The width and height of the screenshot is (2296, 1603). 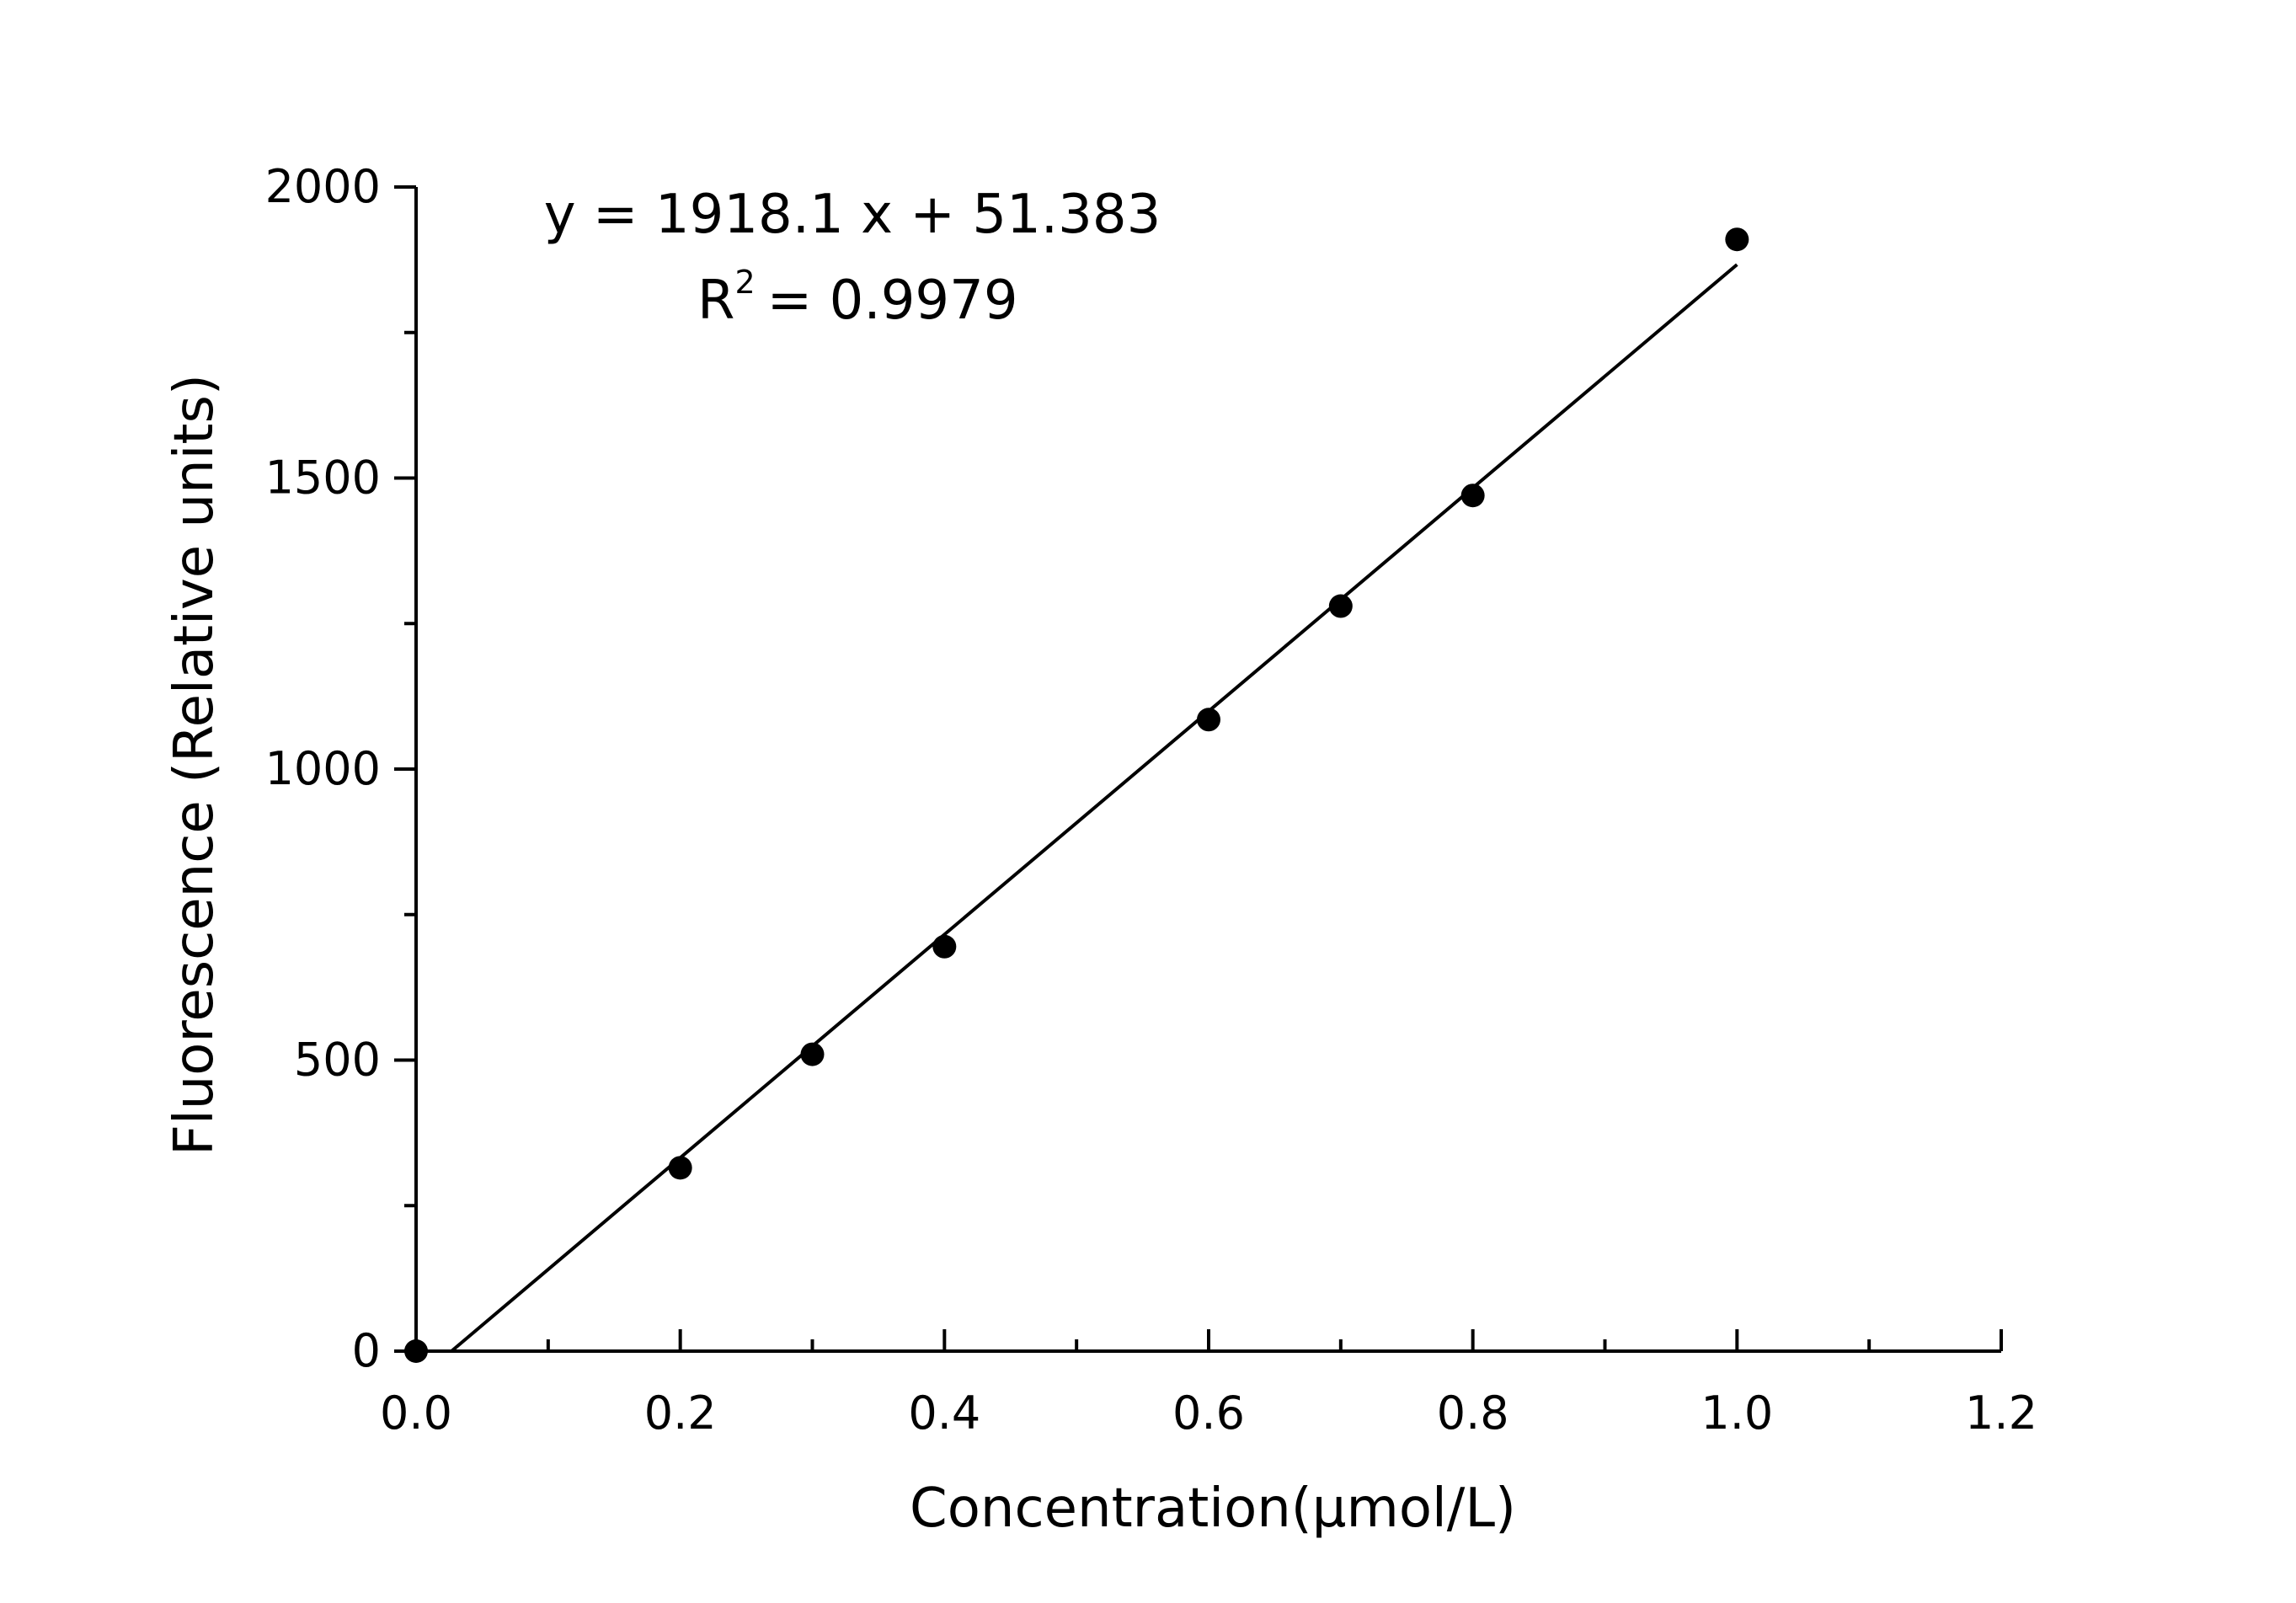 I want to click on x-tick-label: 1.2, so click(x=2001, y=1413).